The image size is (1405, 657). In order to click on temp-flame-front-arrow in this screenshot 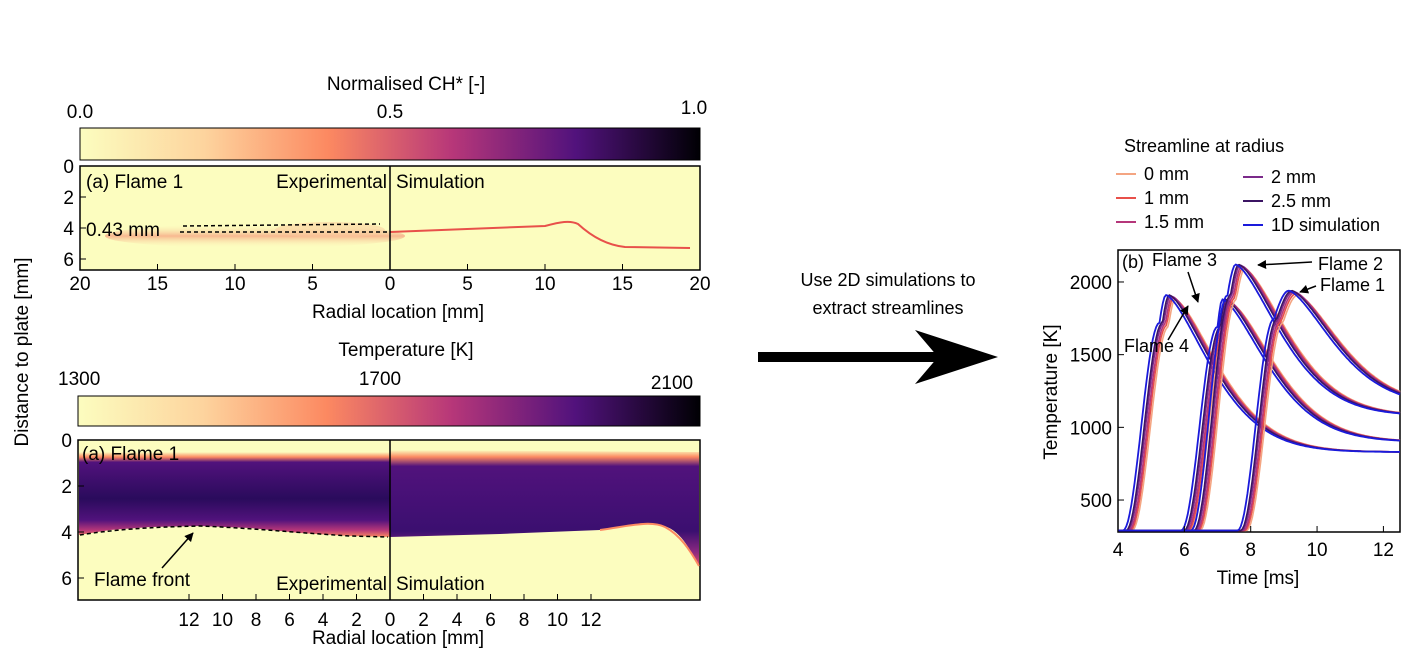, I will do `click(177, 550)`.